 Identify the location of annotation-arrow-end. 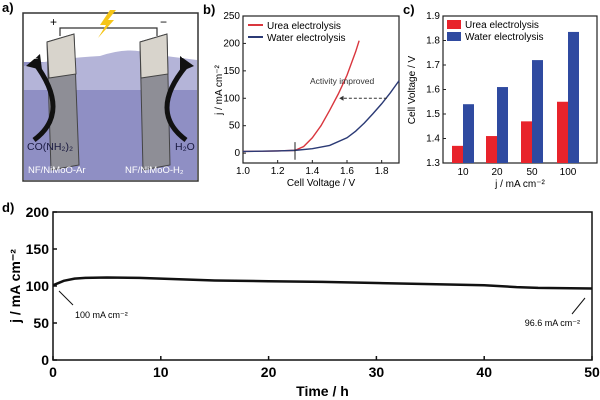
(578, 306).